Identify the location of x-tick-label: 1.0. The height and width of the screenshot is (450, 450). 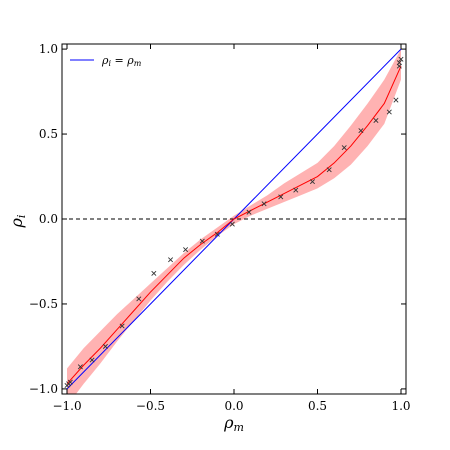
(400, 406).